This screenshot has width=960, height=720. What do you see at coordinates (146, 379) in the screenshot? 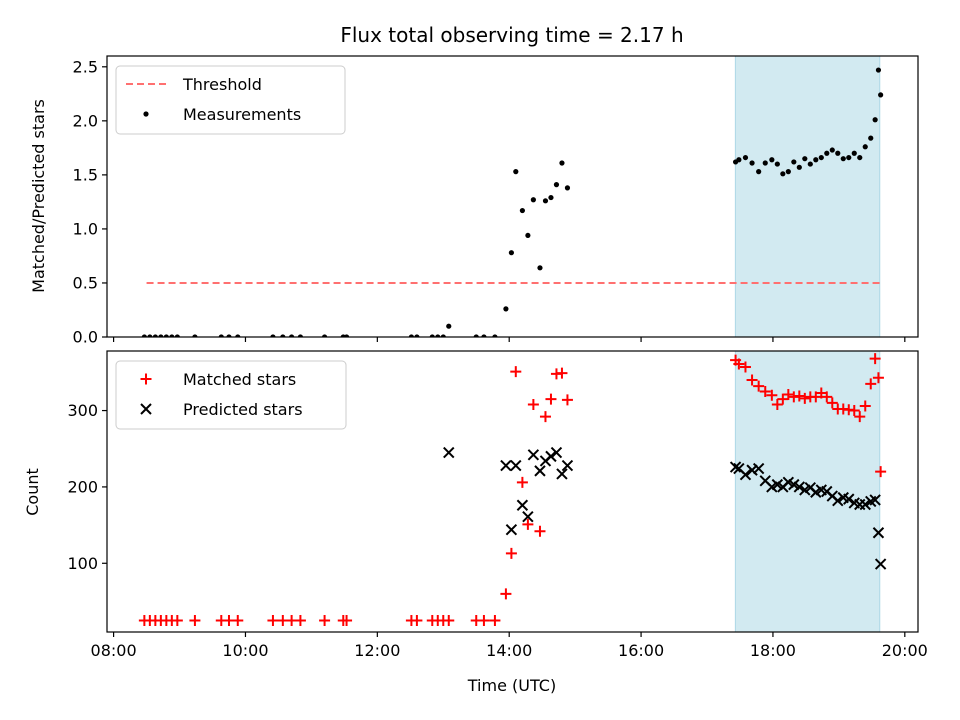
I see `legend-plus-swatch` at bounding box center [146, 379].